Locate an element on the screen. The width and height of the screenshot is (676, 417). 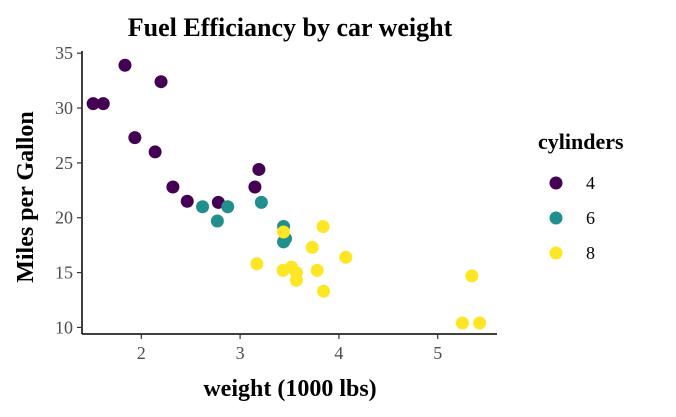
y-tick-label: 20 is located at coordinates (64, 218).